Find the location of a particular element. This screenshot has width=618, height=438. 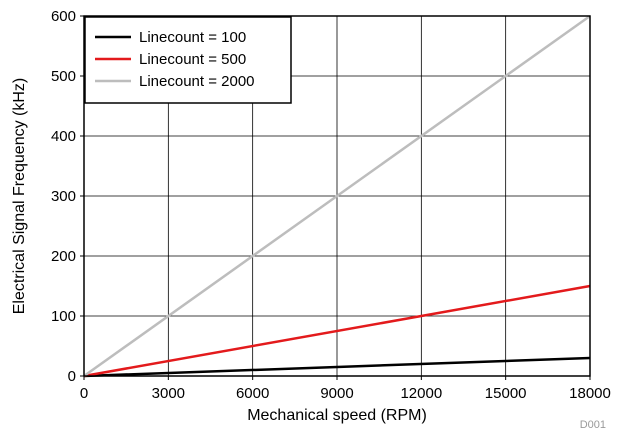

x-tick-label: 9000 is located at coordinates (336, 393).